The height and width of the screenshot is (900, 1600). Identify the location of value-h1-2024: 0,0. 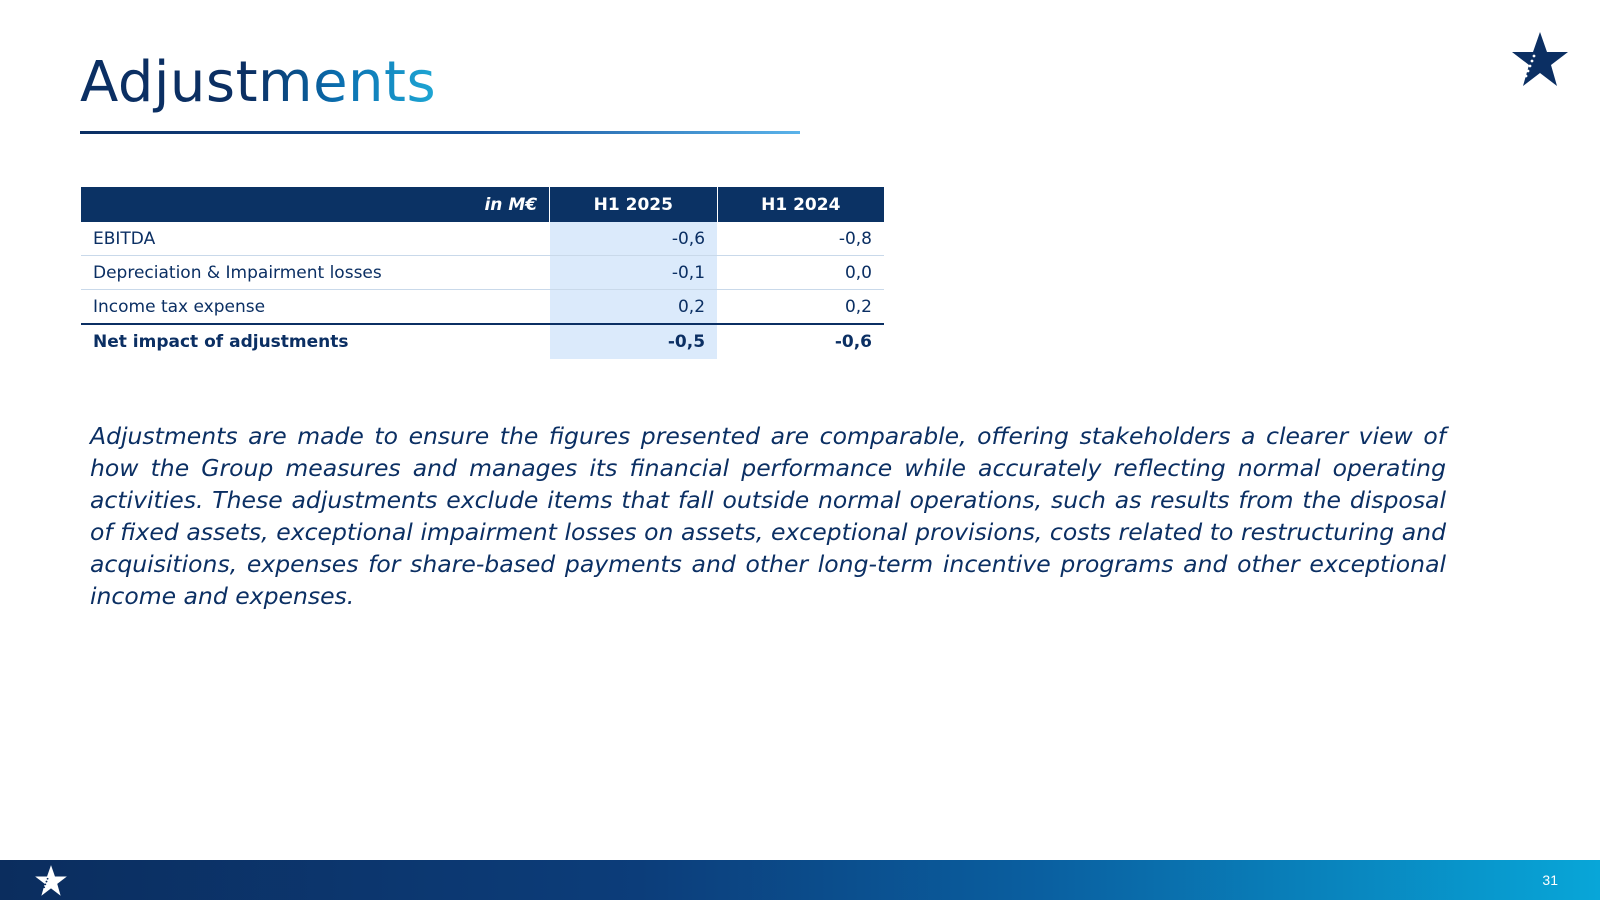
(800, 272).